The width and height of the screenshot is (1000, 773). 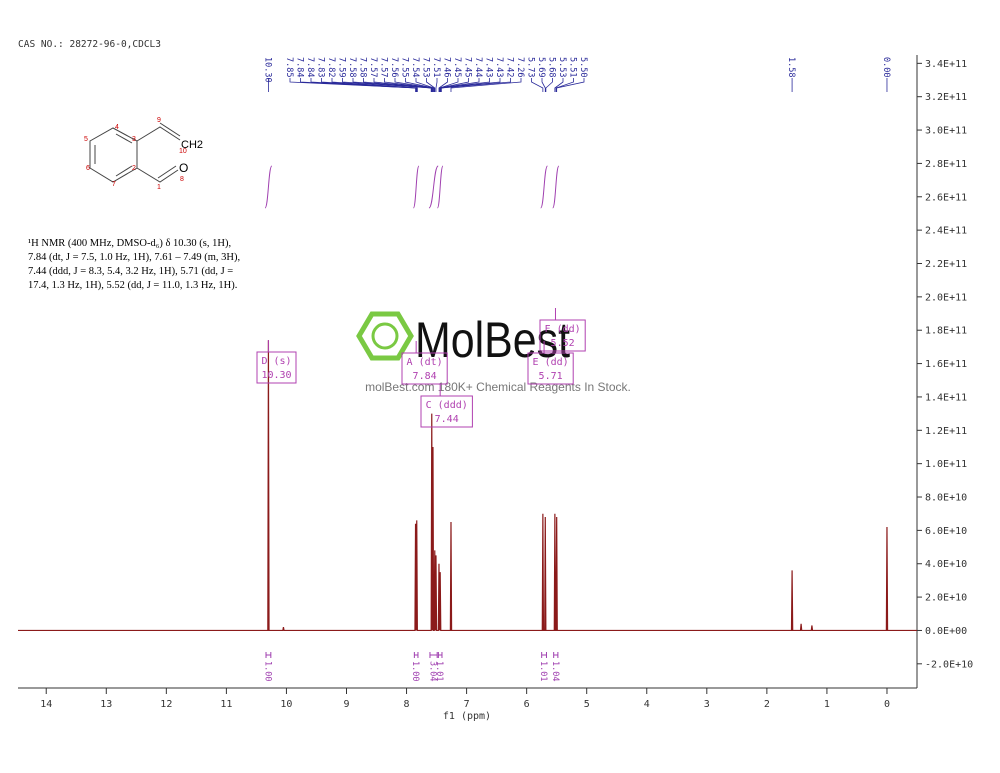 I want to click on y-tick-label: 2.6E+11, so click(x=946, y=197).